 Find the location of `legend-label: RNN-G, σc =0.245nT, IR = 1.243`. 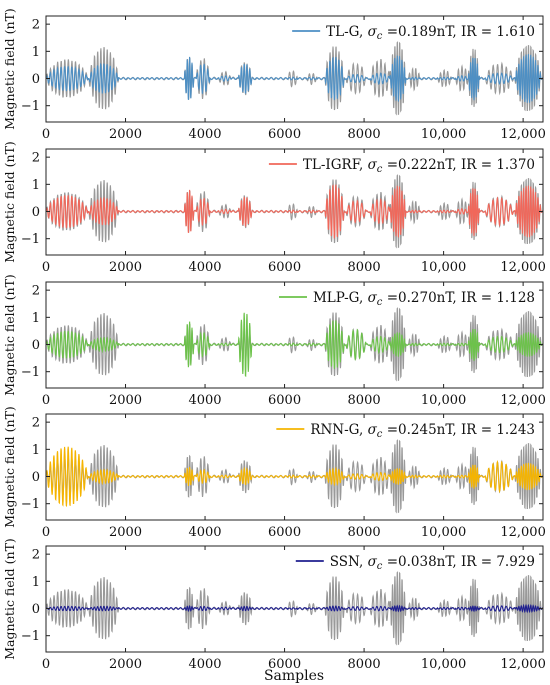

legend-label: RNN-G, σc =0.245nT, IR = 1.243 is located at coordinates (422, 431).